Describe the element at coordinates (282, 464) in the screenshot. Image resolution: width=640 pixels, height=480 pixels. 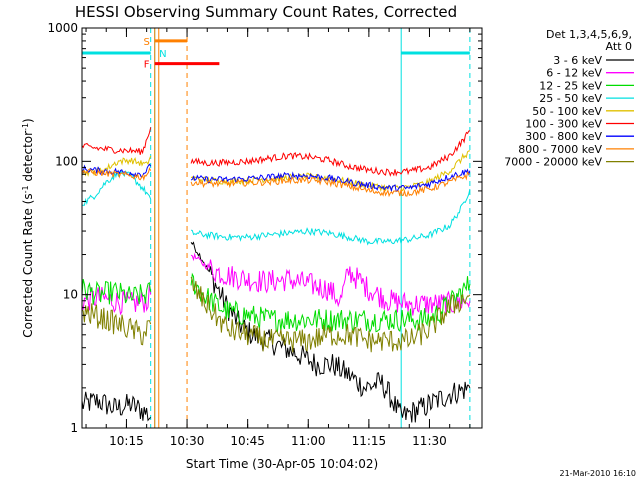
I see `x-axis-label: Start Time (30-Apr-05 10:04:02)` at that location.